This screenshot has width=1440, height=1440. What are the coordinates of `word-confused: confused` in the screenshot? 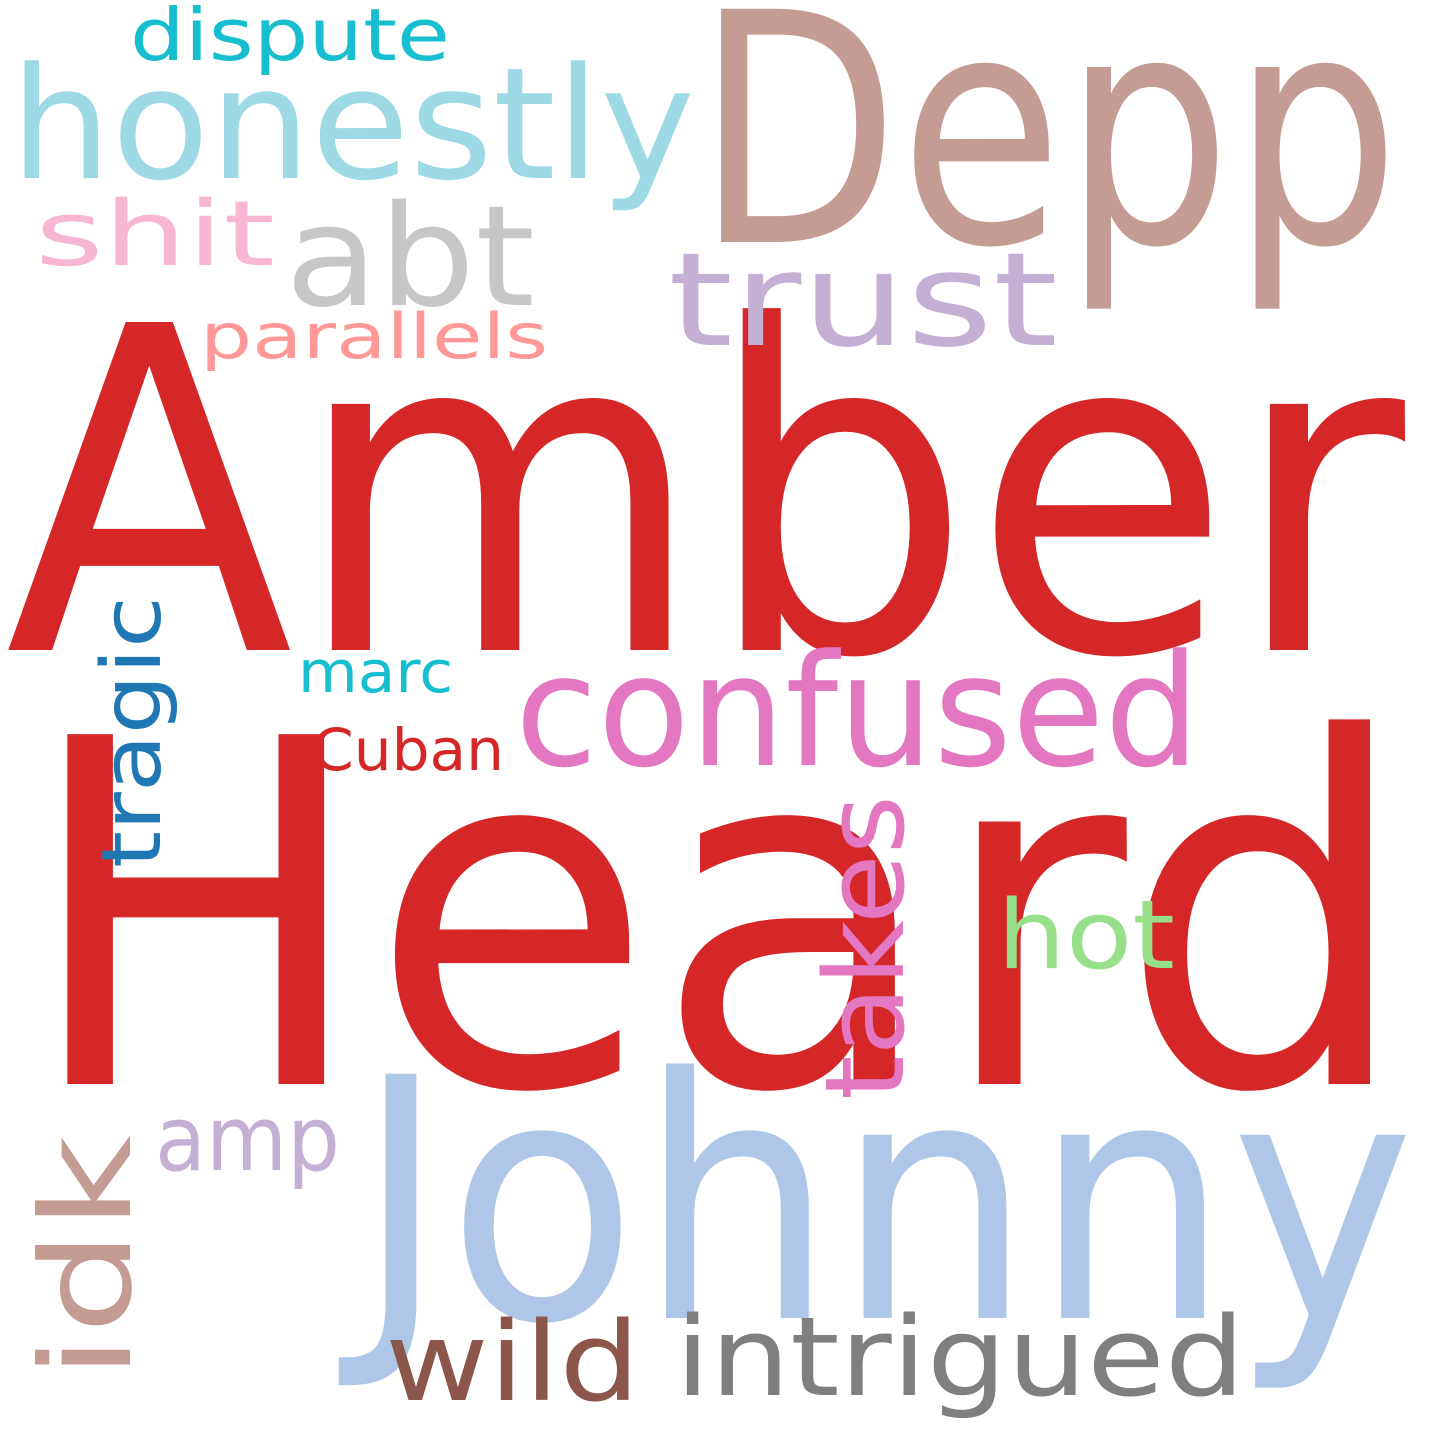 It's located at (857, 711).